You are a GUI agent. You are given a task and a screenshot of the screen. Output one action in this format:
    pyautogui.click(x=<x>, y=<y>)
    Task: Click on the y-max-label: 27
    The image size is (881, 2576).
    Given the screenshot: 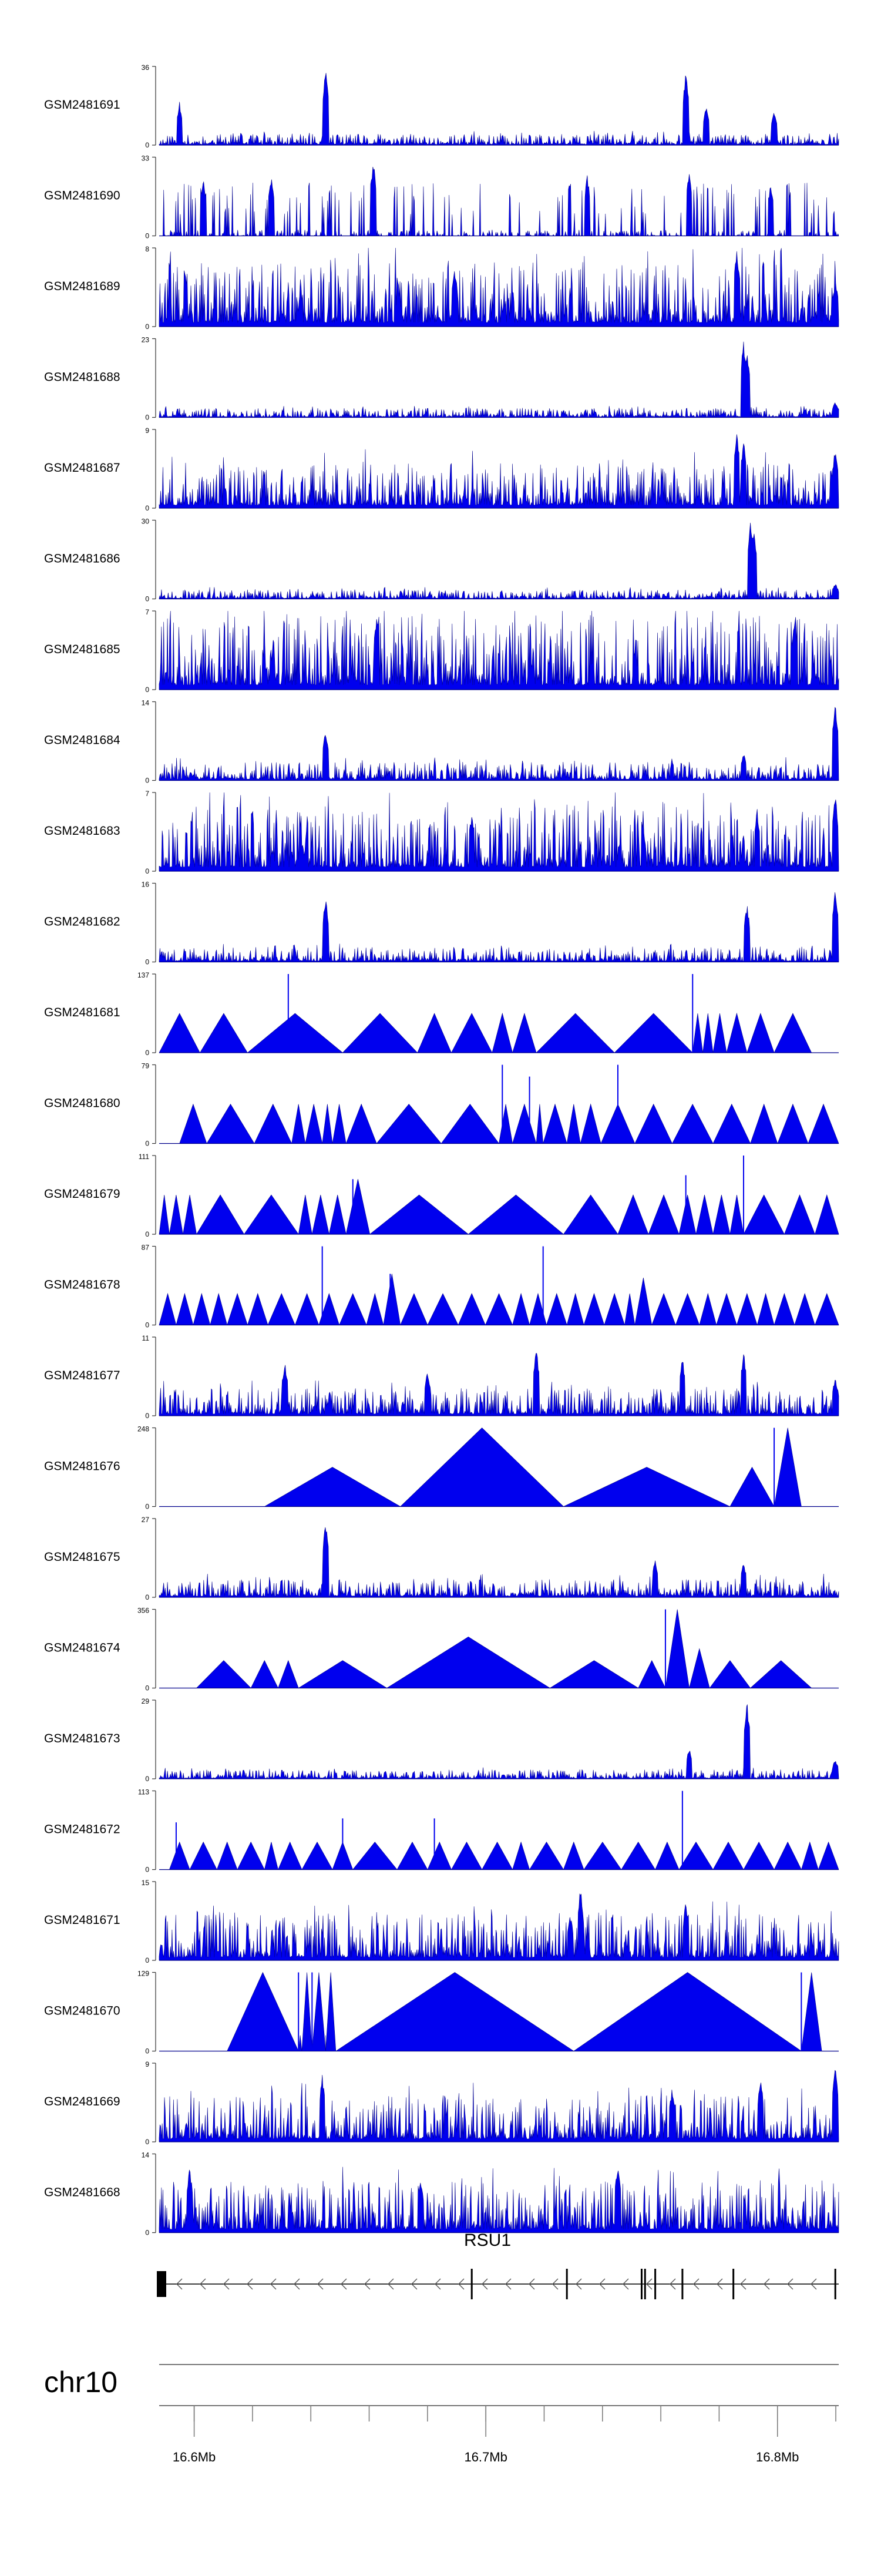 What is the action you would take?
    pyautogui.click(x=146, y=1520)
    